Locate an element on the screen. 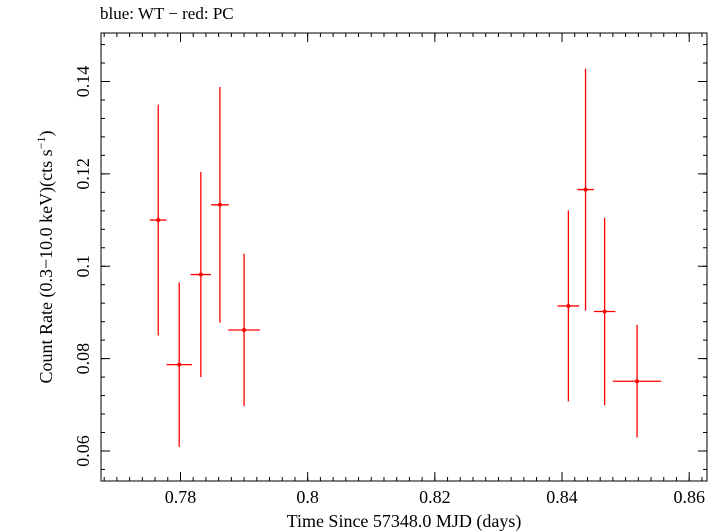 Image resolution: width=717 pixels, height=532 pixels. y-axis-label-superscript: −1 is located at coordinates (41, 143).